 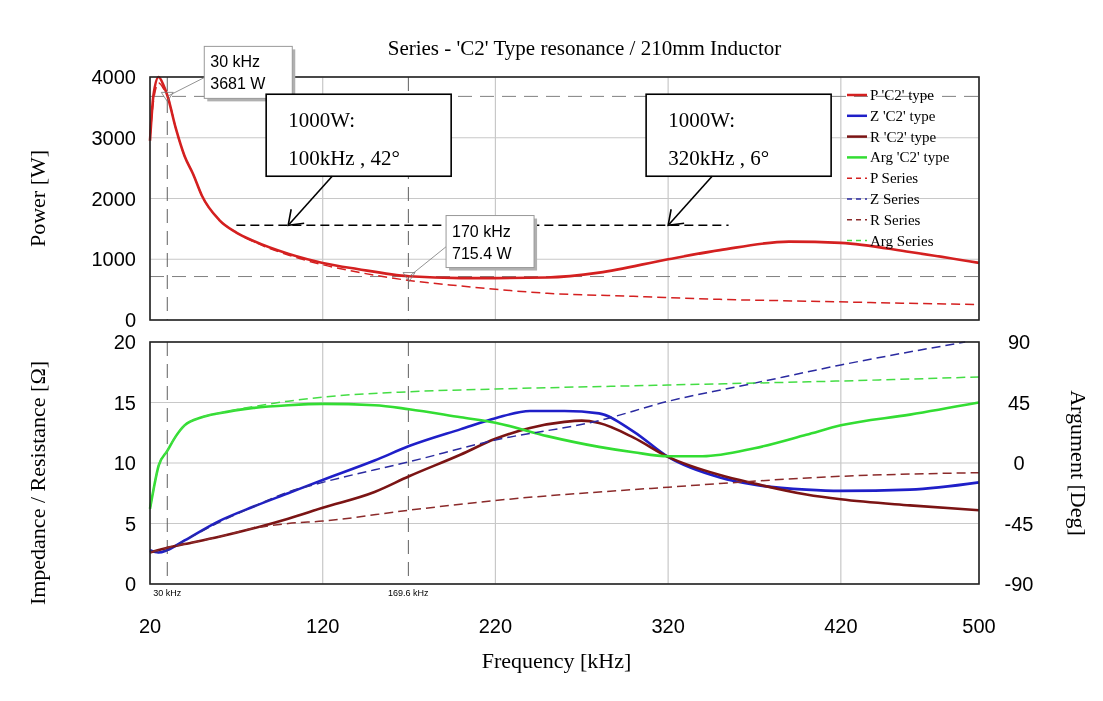 What do you see at coordinates (584, 48) in the screenshot?
I see `chart-title: Series - 'C2' Type resonance / 210mm Inductor` at bounding box center [584, 48].